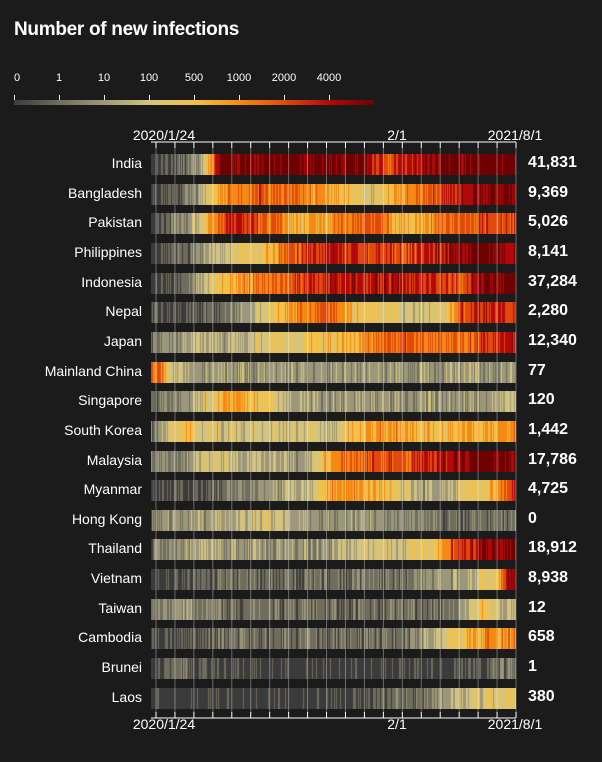  Describe the element at coordinates (110, 637) in the screenshot. I see `country-label: Cambodia` at that location.